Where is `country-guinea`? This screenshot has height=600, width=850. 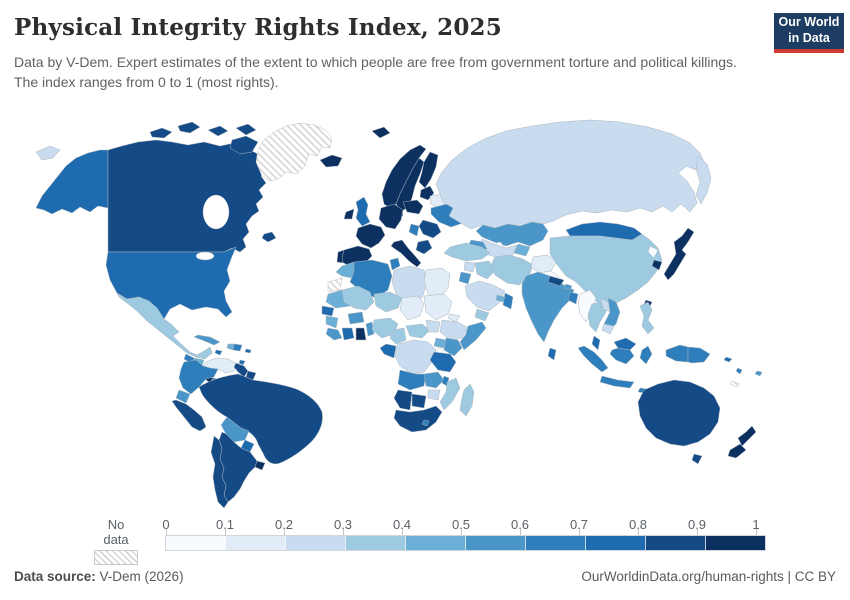 country-guinea is located at coordinates (332, 322).